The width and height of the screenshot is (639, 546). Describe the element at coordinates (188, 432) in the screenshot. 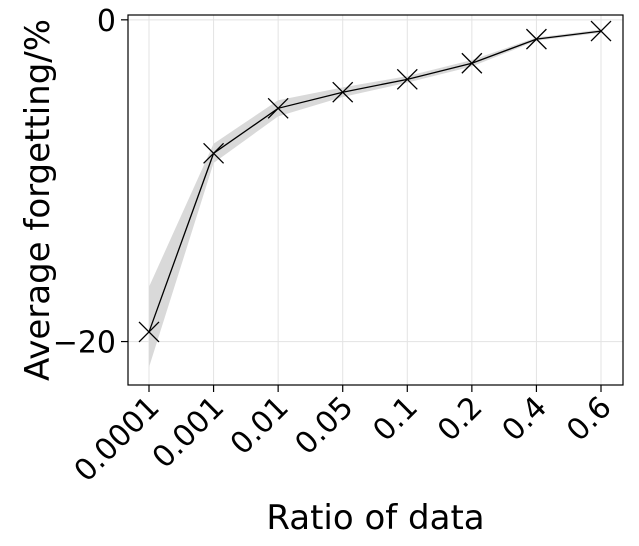

I see `x-tick-label: 0.001` at that location.